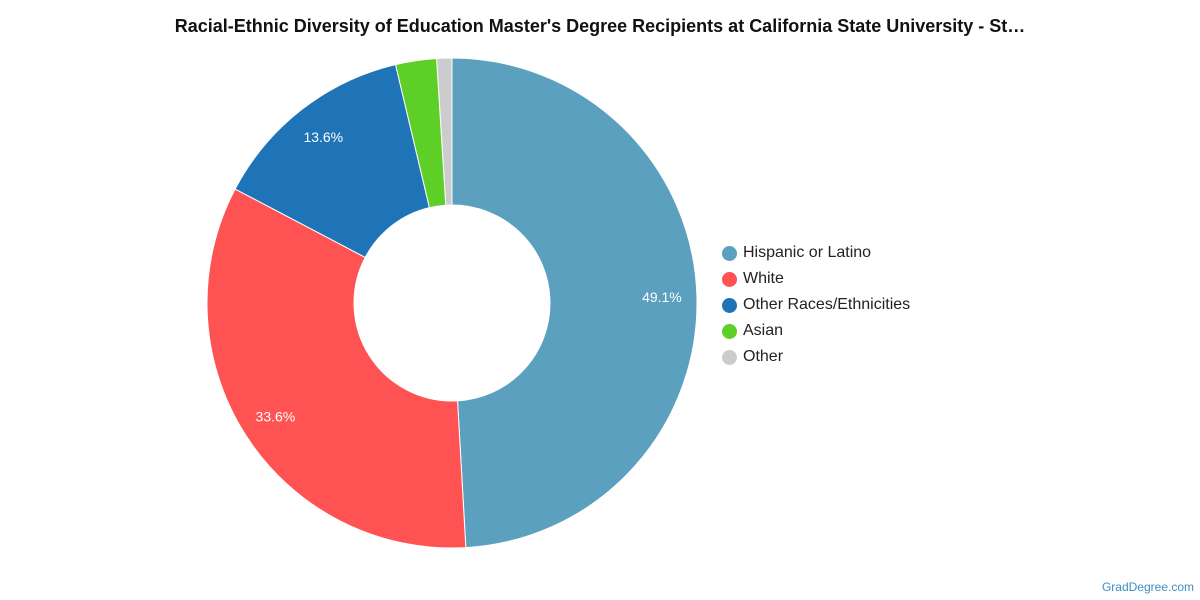  Describe the element at coordinates (662, 297) in the screenshot. I see `slice-label-hispanic-or-latino: 49.1%` at that location.